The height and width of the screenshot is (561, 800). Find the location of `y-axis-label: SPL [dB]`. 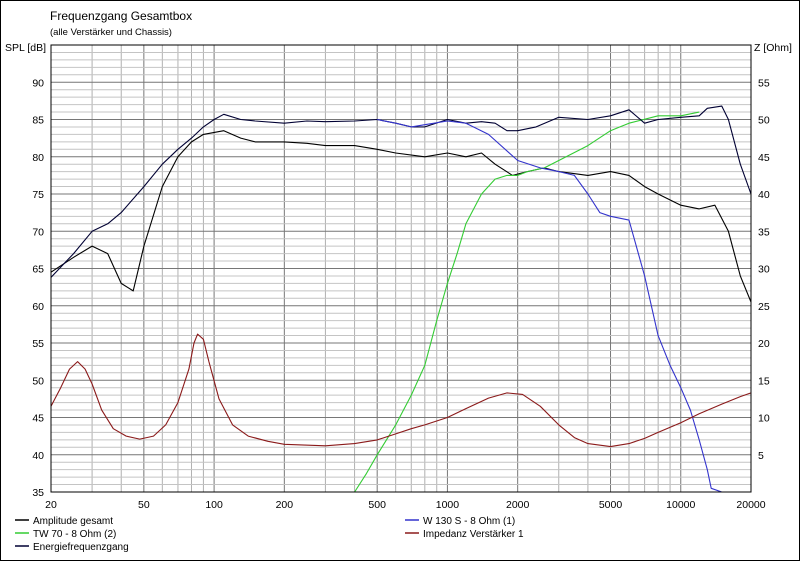

y-axis-label: SPL [dB] is located at coordinates (25, 48).